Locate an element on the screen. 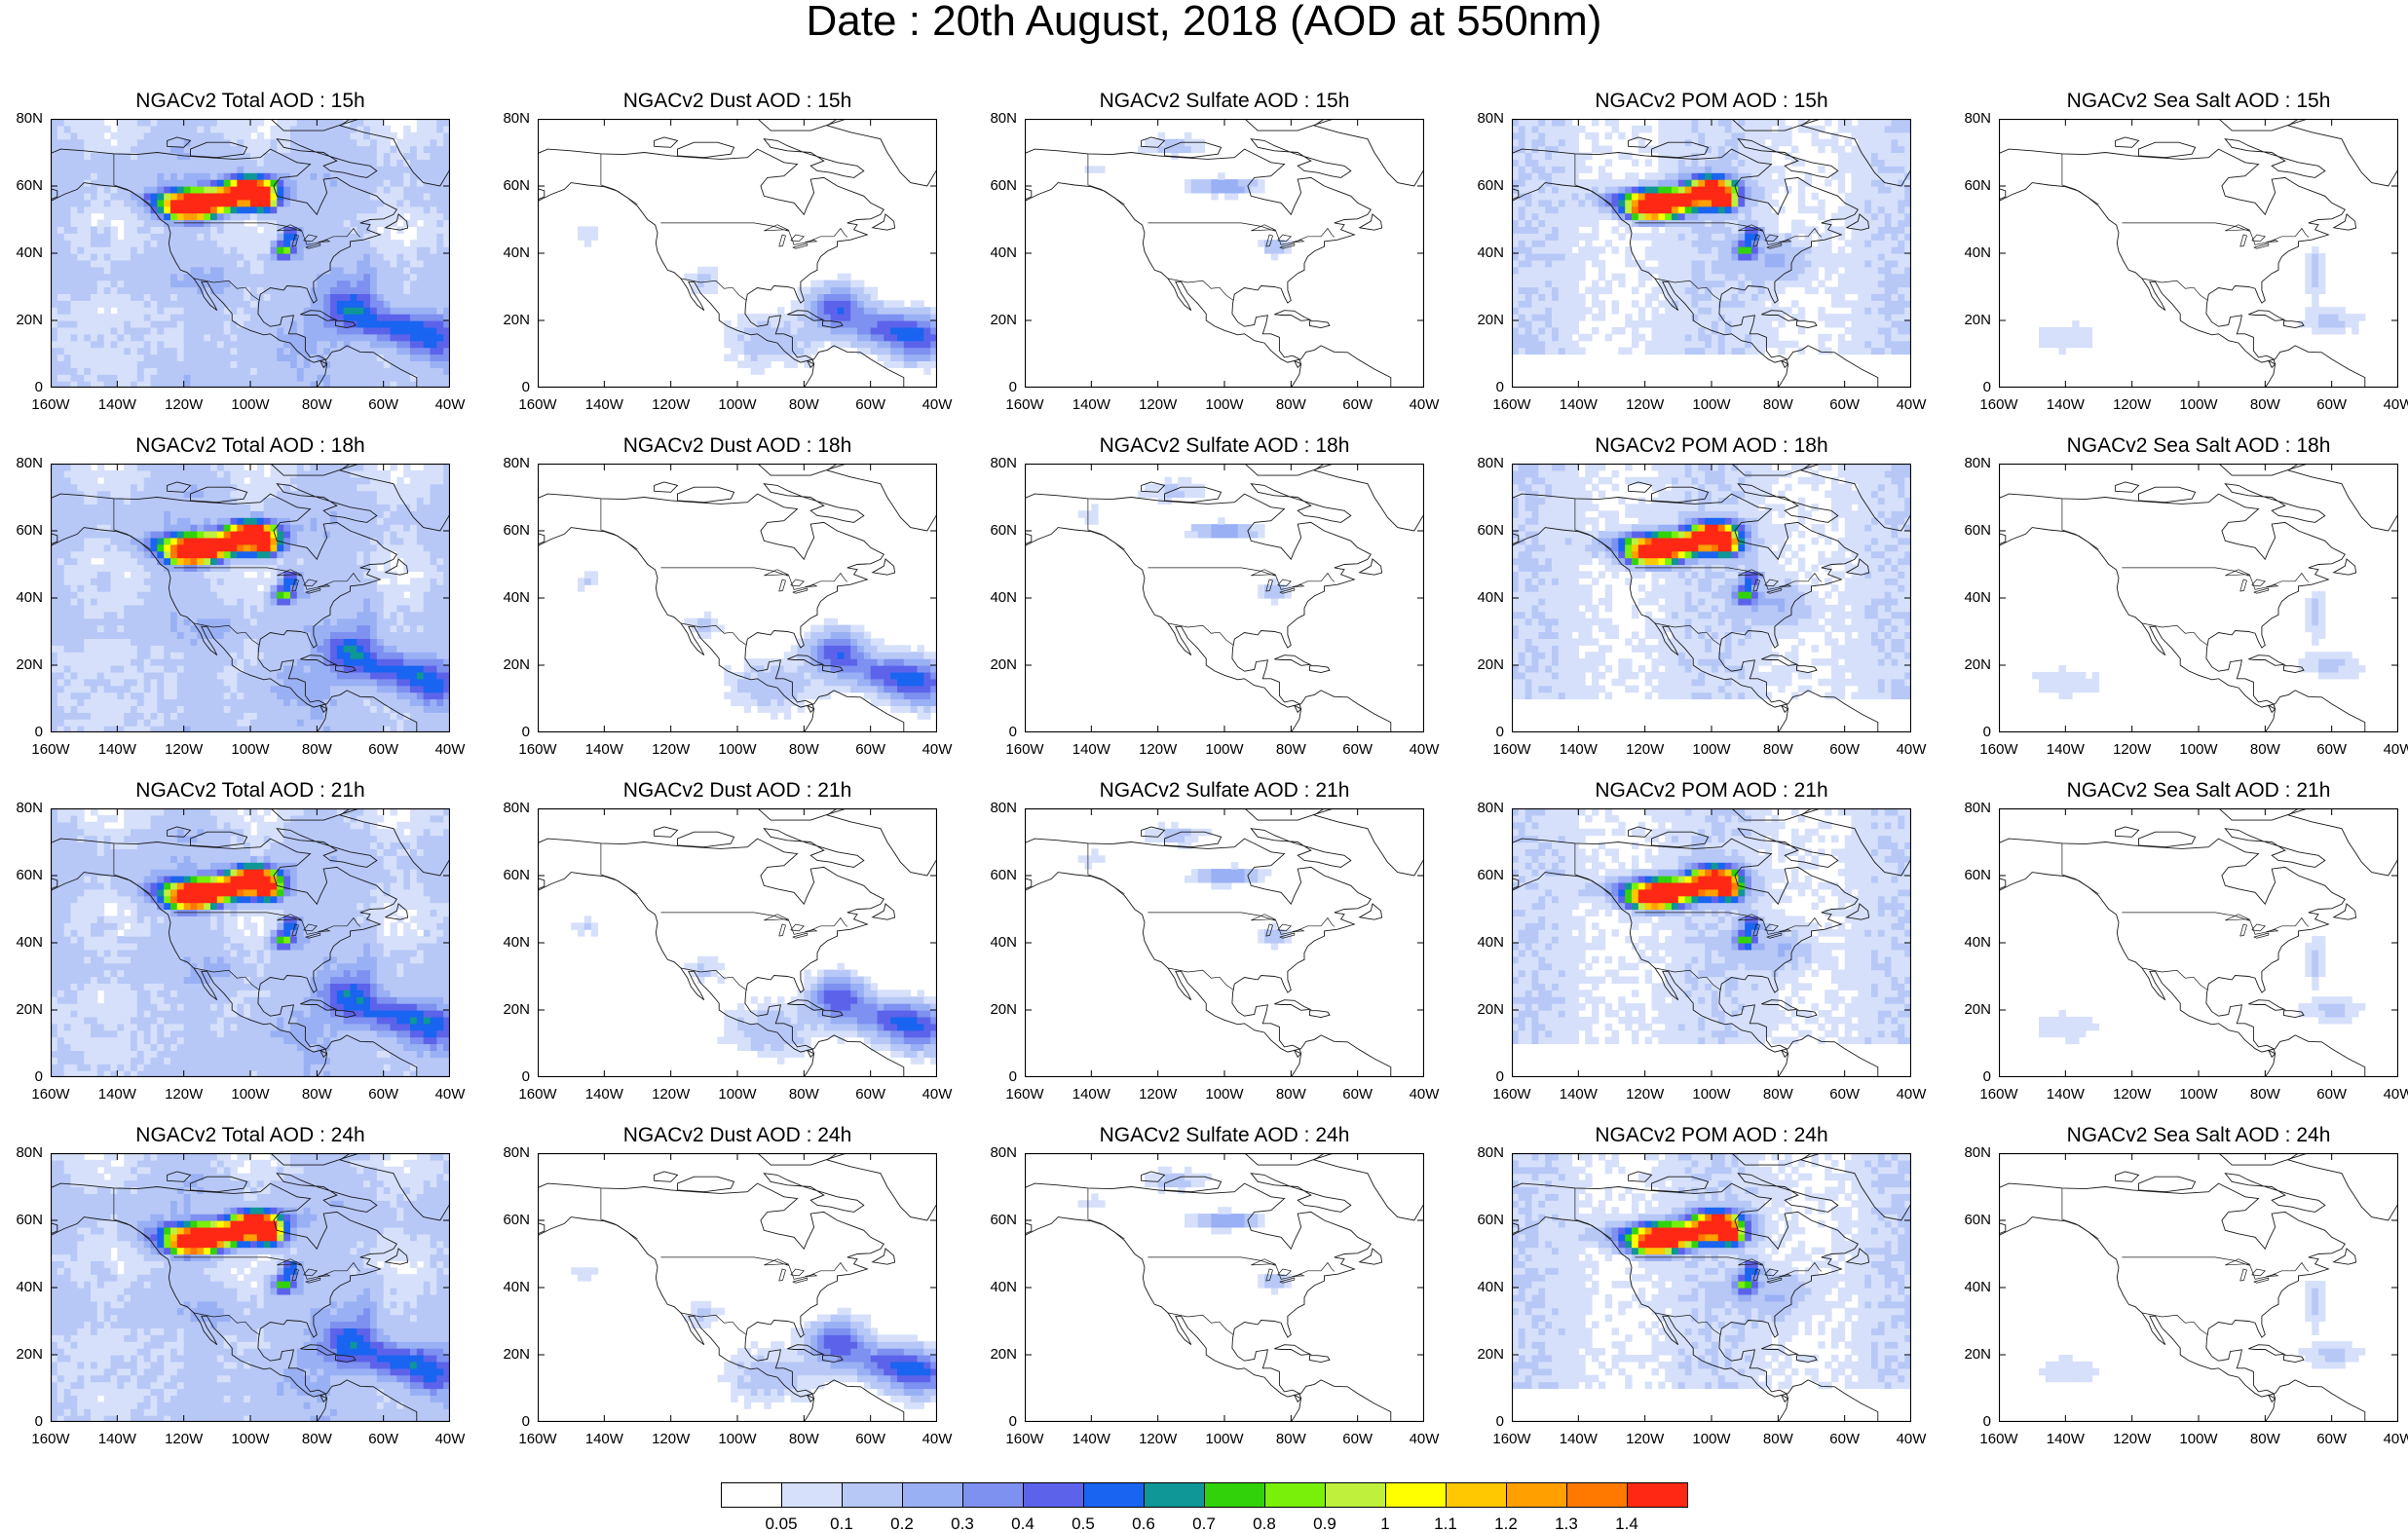 This screenshot has height=1533, width=2408. lon-tick-label: 120W is located at coordinates (1158, 405).